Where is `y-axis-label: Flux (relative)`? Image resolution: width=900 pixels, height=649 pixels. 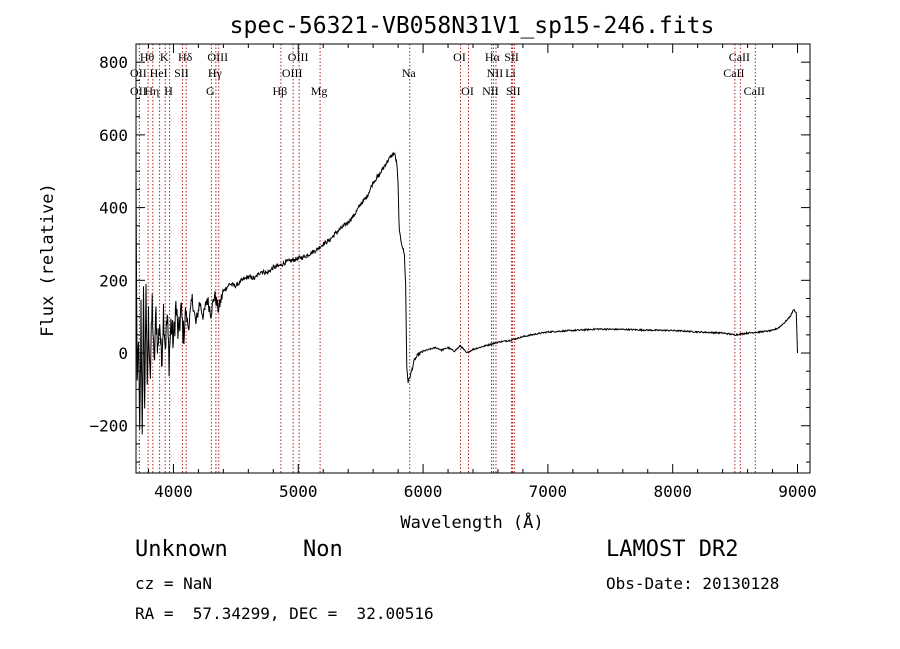 y-axis-label: Flux (relative) is located at coordinates (48, 260).